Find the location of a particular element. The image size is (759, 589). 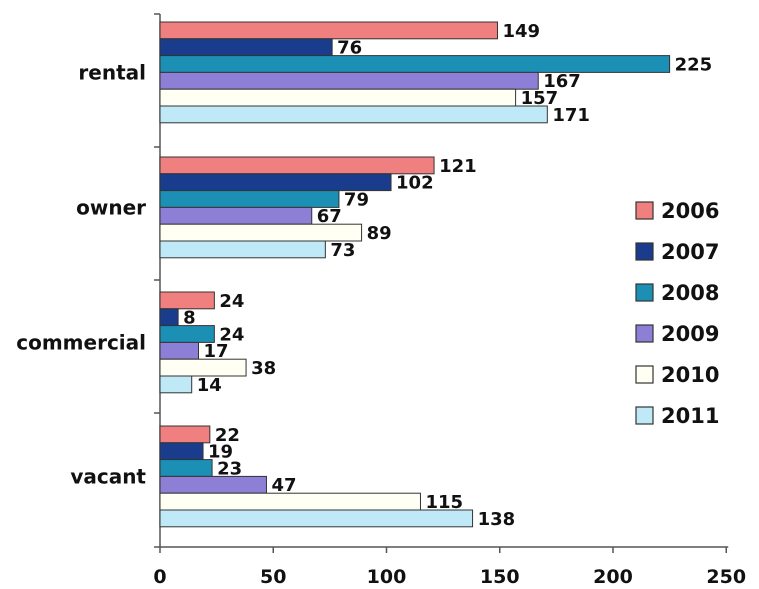

legend-label: 2010 is located at coordinates (690, 375).